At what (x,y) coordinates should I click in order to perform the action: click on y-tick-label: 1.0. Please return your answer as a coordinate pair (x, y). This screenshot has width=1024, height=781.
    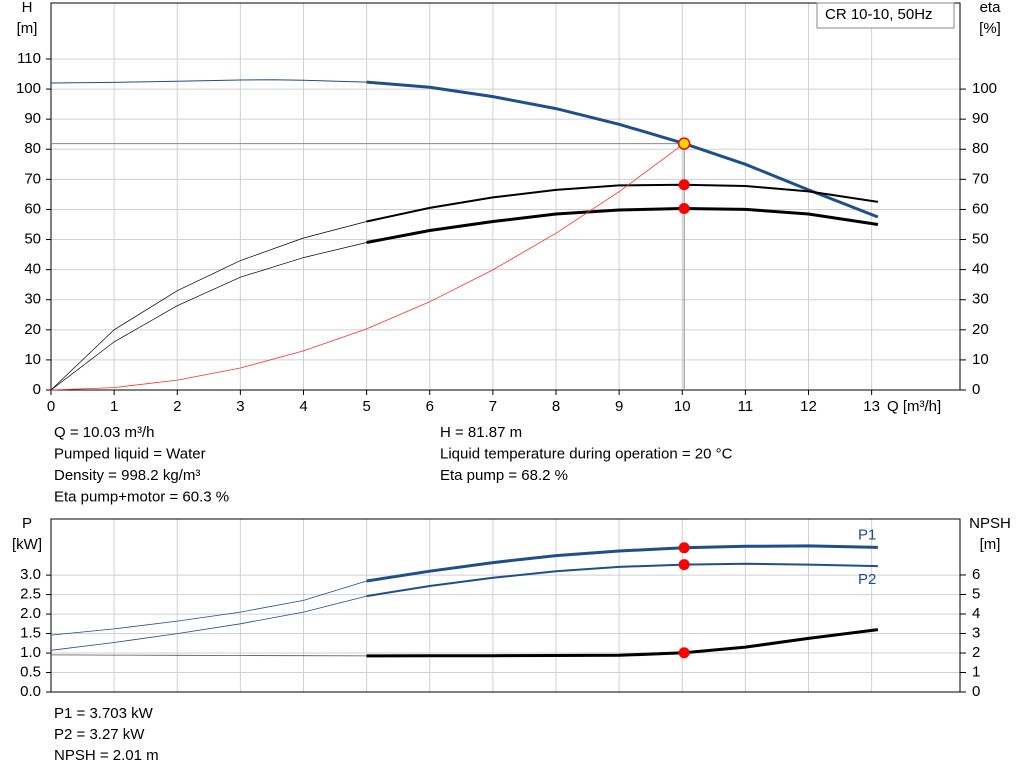
    Looking at the image, I should click on (30, 652).